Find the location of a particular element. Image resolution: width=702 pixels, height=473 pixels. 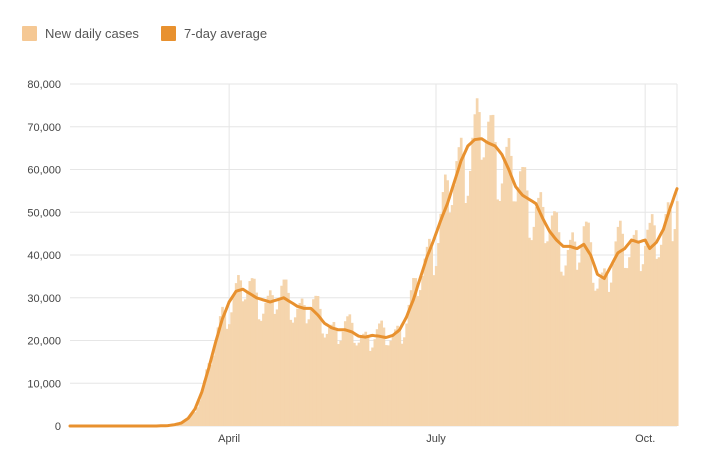

y-tick-label: 20,000 is located at coordinates (44, 342).